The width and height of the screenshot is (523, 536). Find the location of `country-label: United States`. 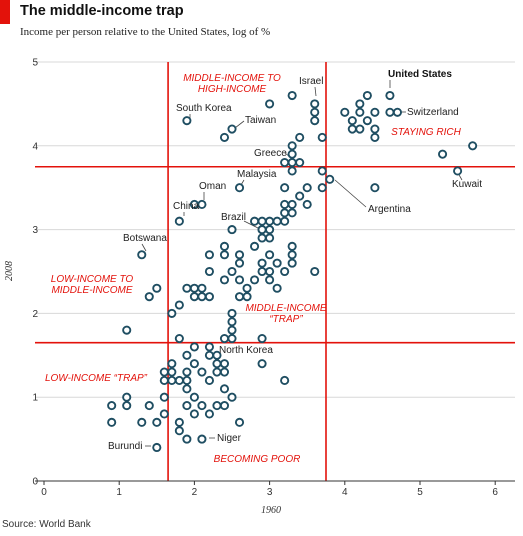

country-label: United States is located at coordinates (420, 74).